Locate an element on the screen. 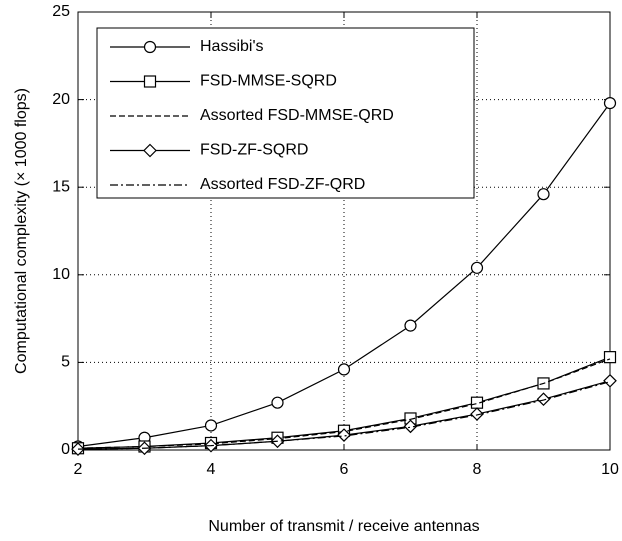 The image size is (622, 541). x-tick-label: 6 is located at coordinates (344, 469).